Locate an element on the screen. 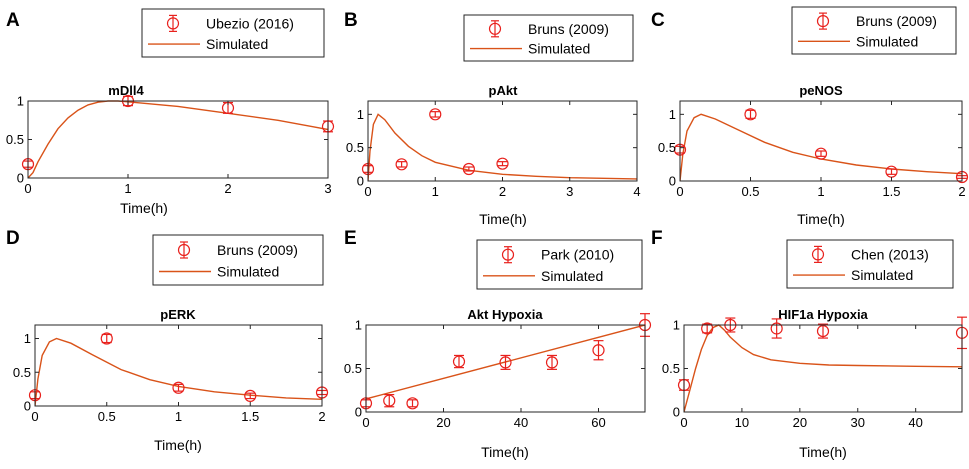 The image size is (969, 469). chart-title: HIF1a Hypoxia is located at coordinates (823, 314).